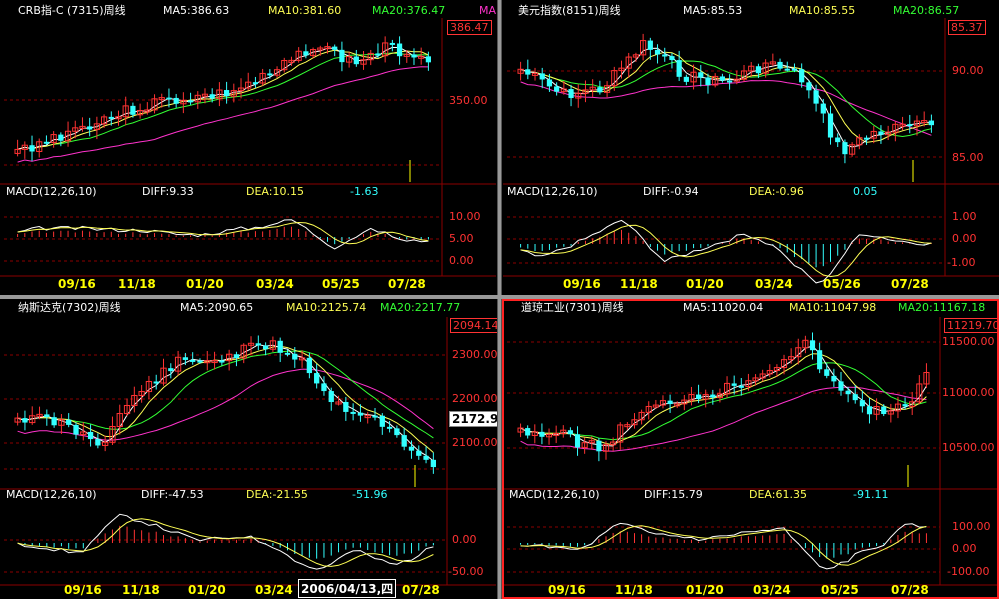 The width and height of the screenshot is (999, 599). I want to click on ma5-readout: MA5:11020.04, so click(723, 307).